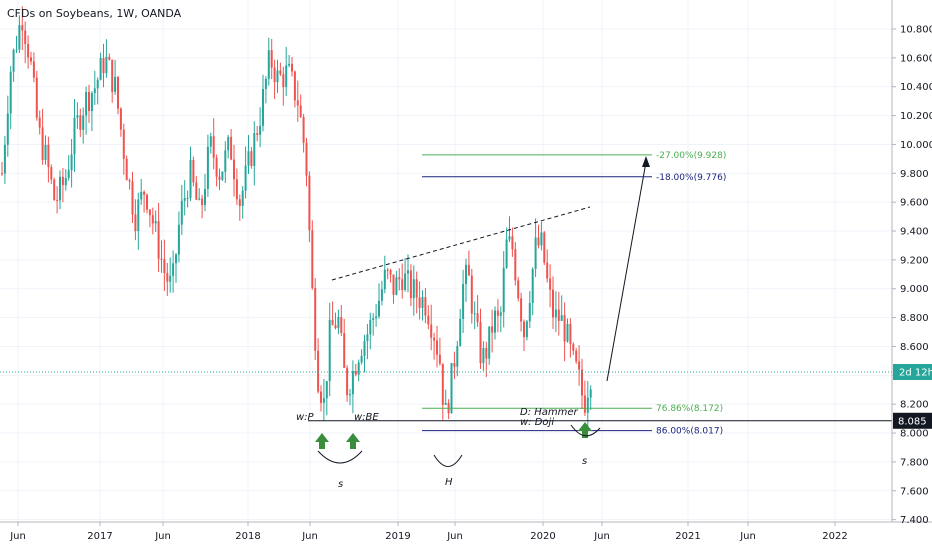 This screenshot has height=550, width=932. I want to click on resistance-trendline, so click(461, 243).